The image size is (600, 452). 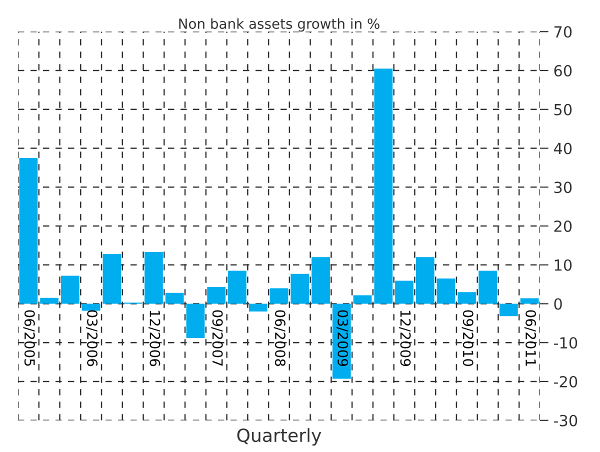 What do you see at coordinates (468, 338) in the screenshot?
I see `x-tick-label: 09/2010` at bounding box center [468, 338].